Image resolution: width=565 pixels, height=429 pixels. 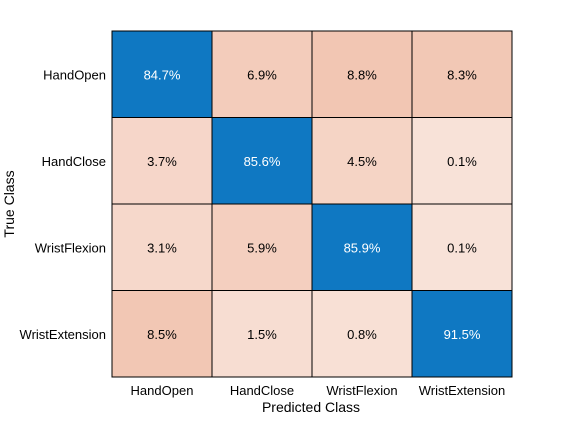 I want to click on cell-value-label-r1-c0: 3.7%, so click(x=162, y=161).